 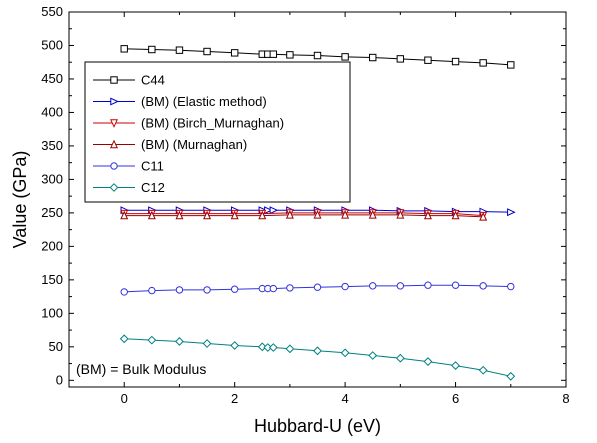 What do you see at coordinates (52, 312) in the screenshot?
I see `y-tick-label: 100` at bounding box center [52, 312].